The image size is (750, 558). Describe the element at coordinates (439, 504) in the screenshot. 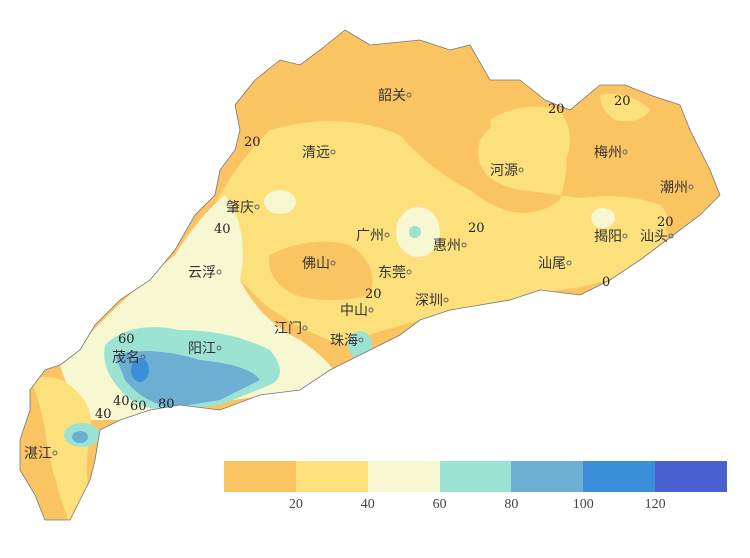

I see `legend-tick: 60` at that location.